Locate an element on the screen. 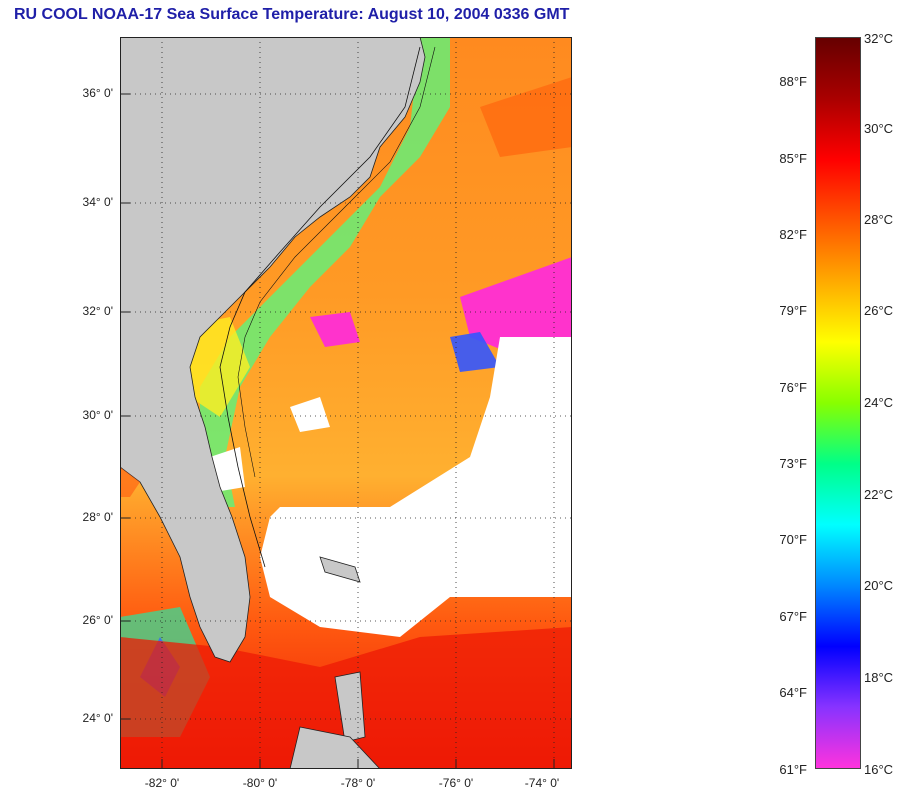 The height and width of the screenshot is (793, 913). latitude-label: 26° 0' is located at coordinates (97, 620).